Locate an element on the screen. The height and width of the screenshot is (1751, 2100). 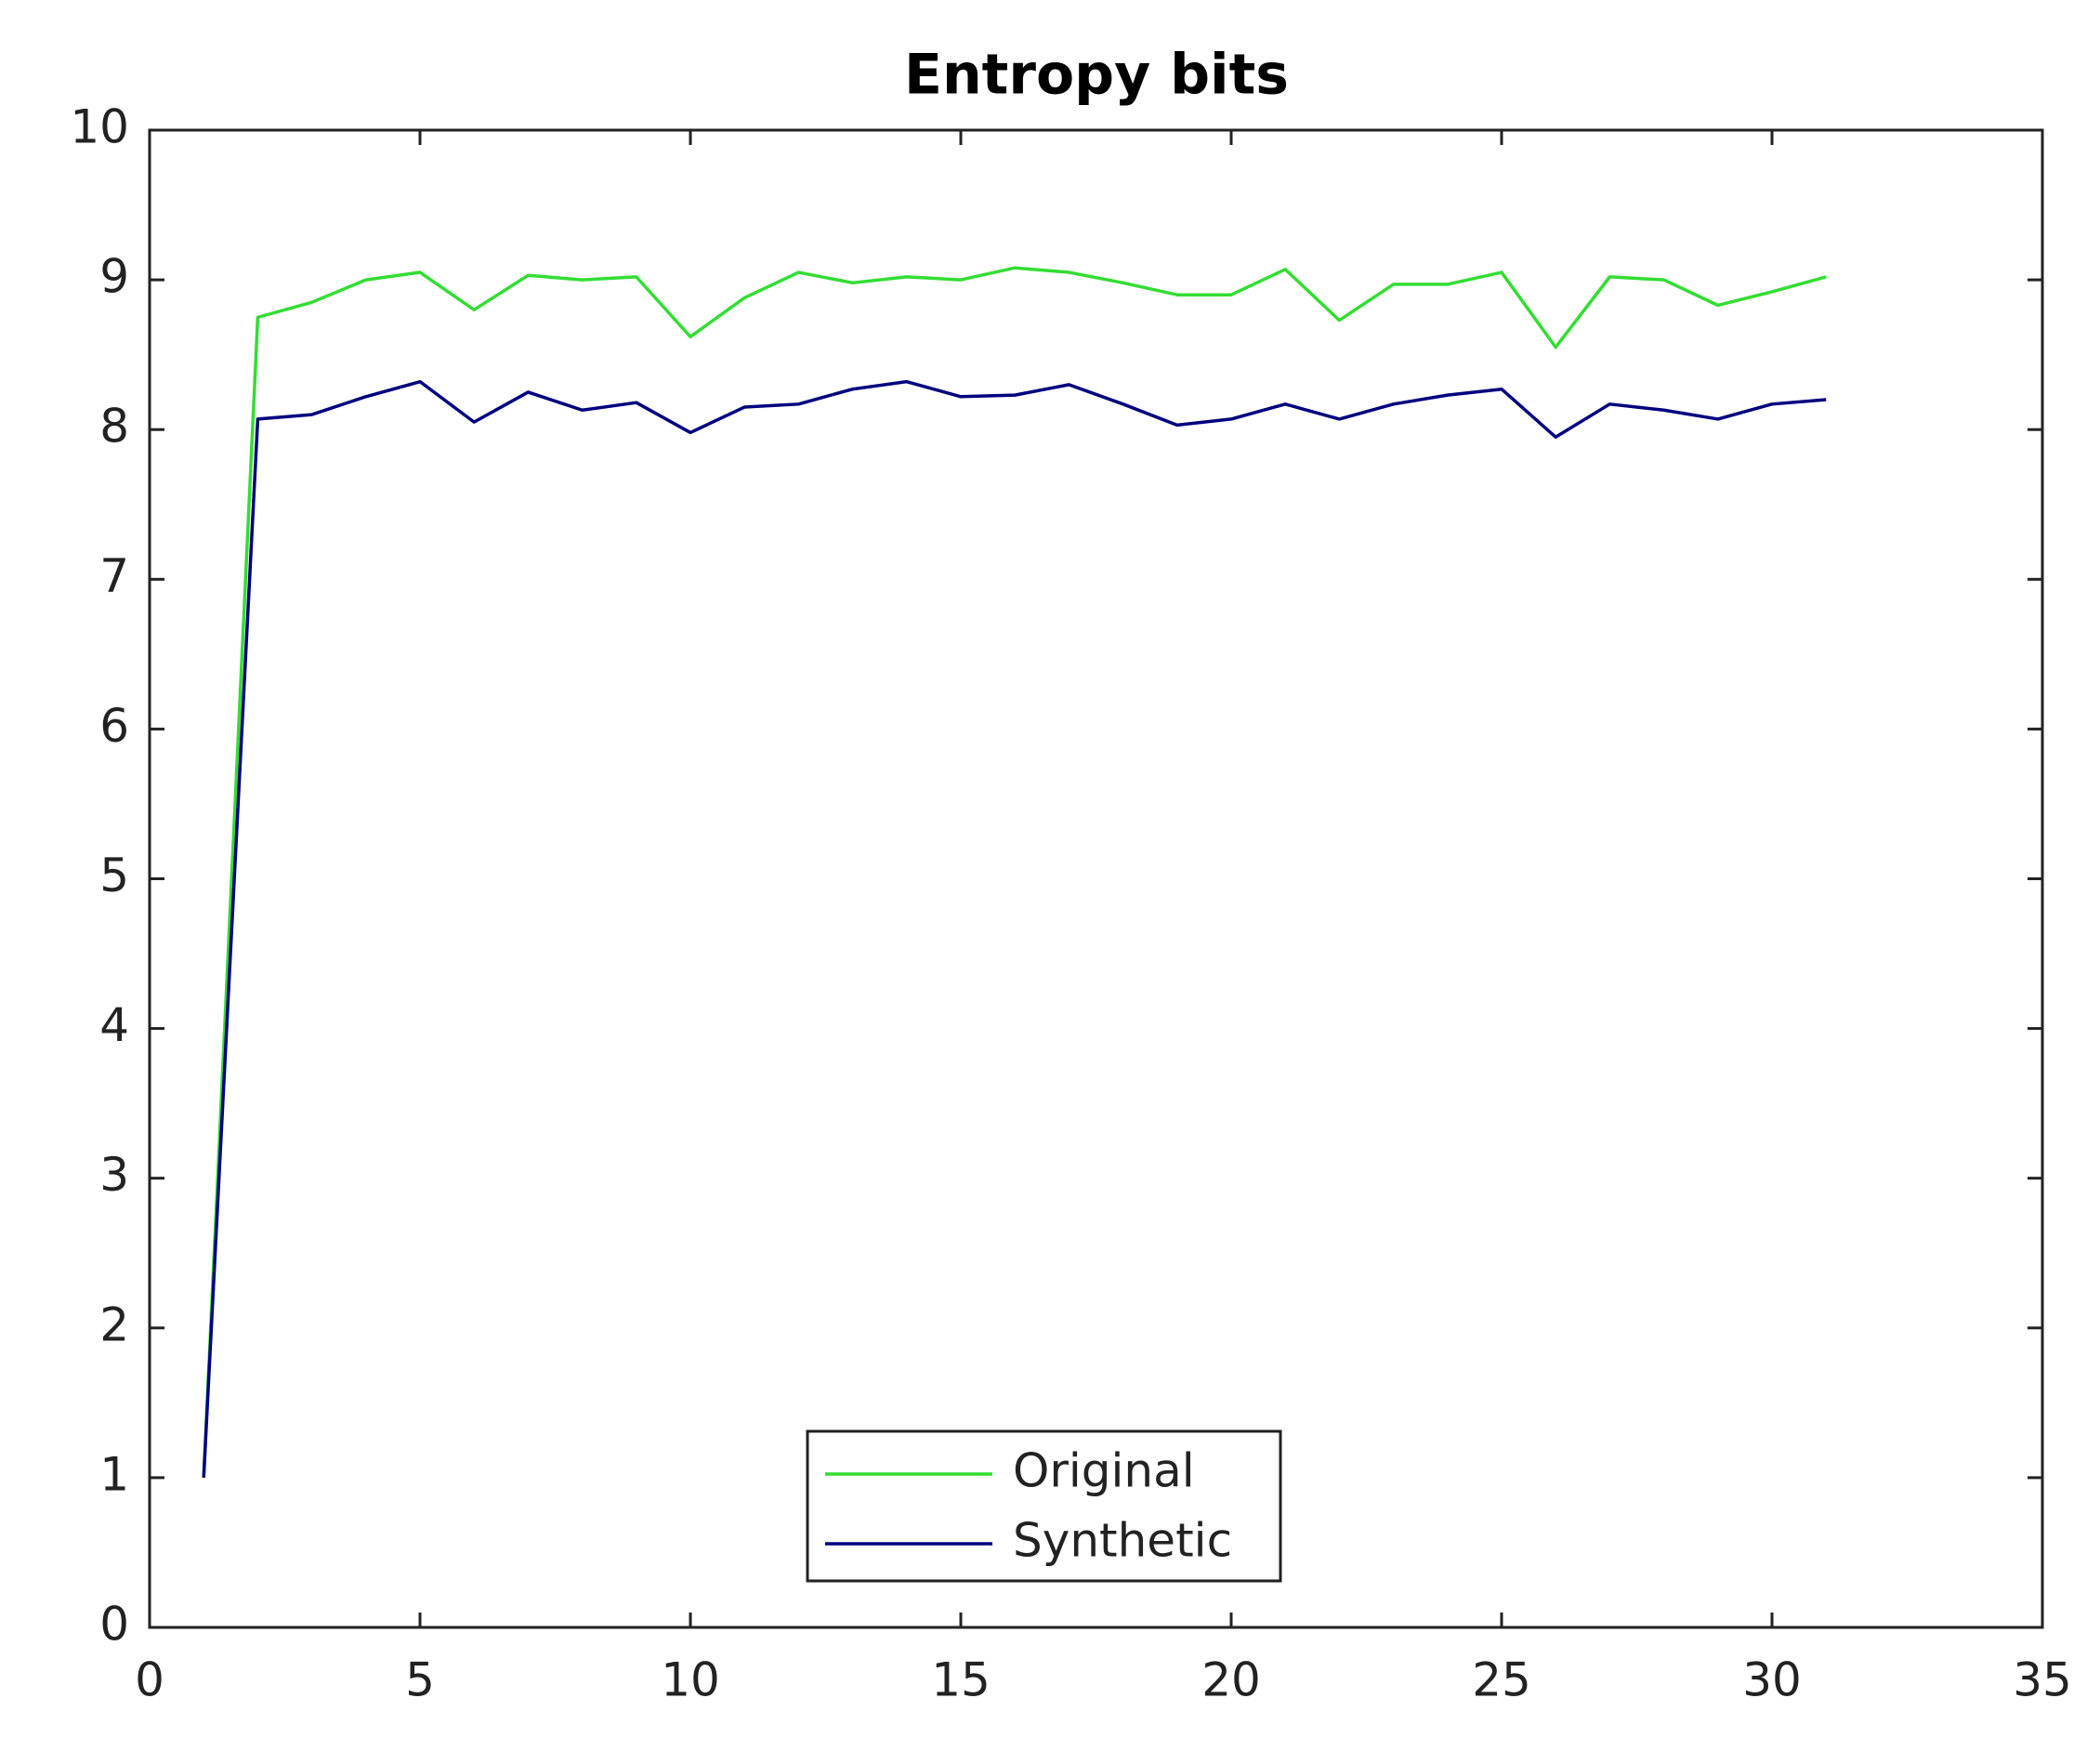
y-tick-label: 4 is located at coordinates (114, 1025).